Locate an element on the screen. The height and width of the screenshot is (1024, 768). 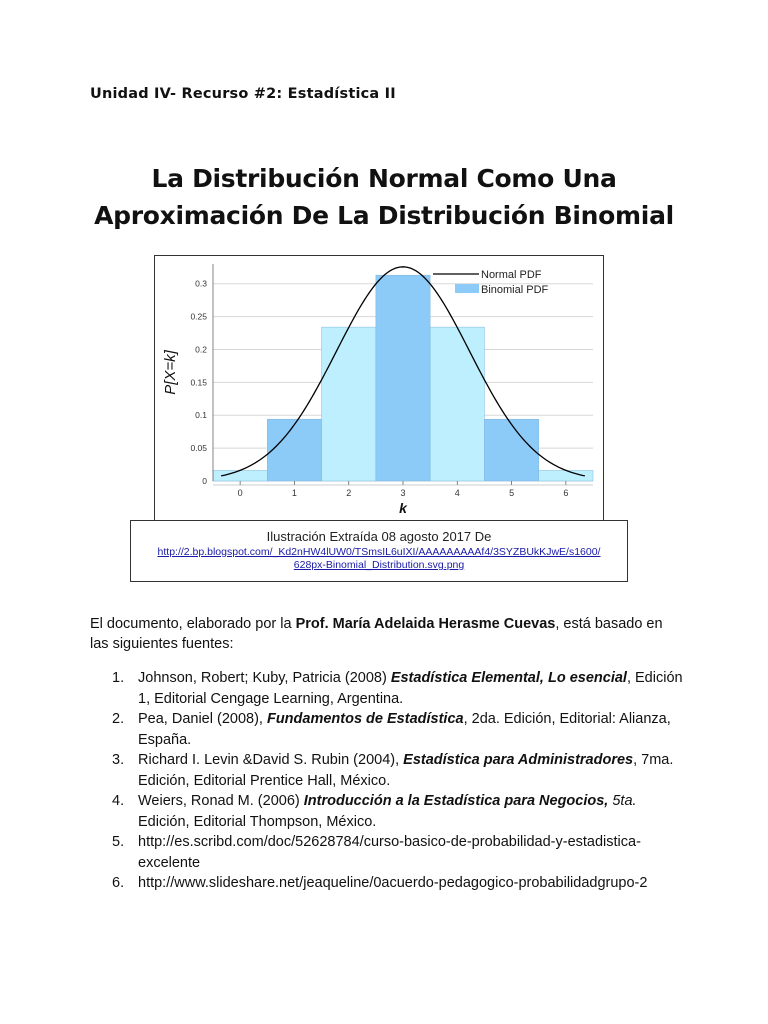
reference-number: 6. is located at coordinates (118, 883).